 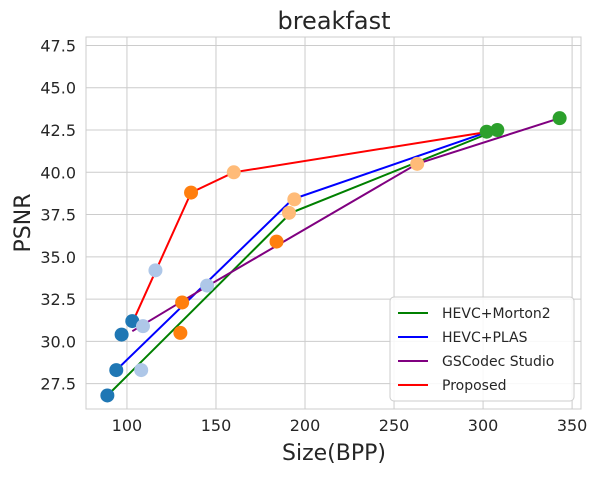 I want to click on chart-title: breakfast, so click(x=333, y=21).